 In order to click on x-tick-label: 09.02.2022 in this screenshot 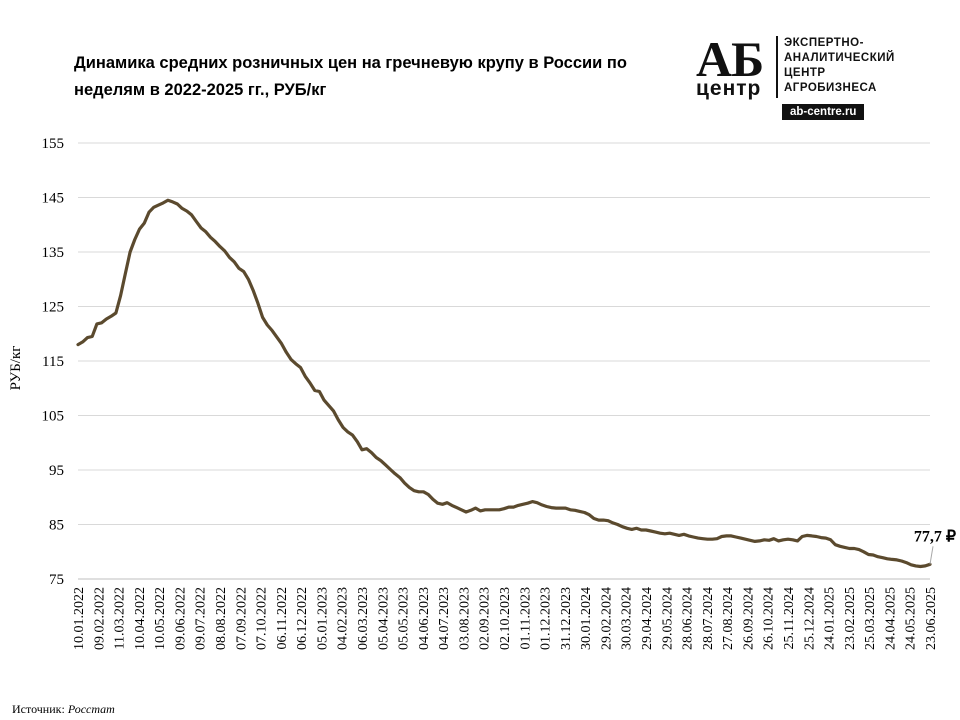, I will do `click(99, 618)`.